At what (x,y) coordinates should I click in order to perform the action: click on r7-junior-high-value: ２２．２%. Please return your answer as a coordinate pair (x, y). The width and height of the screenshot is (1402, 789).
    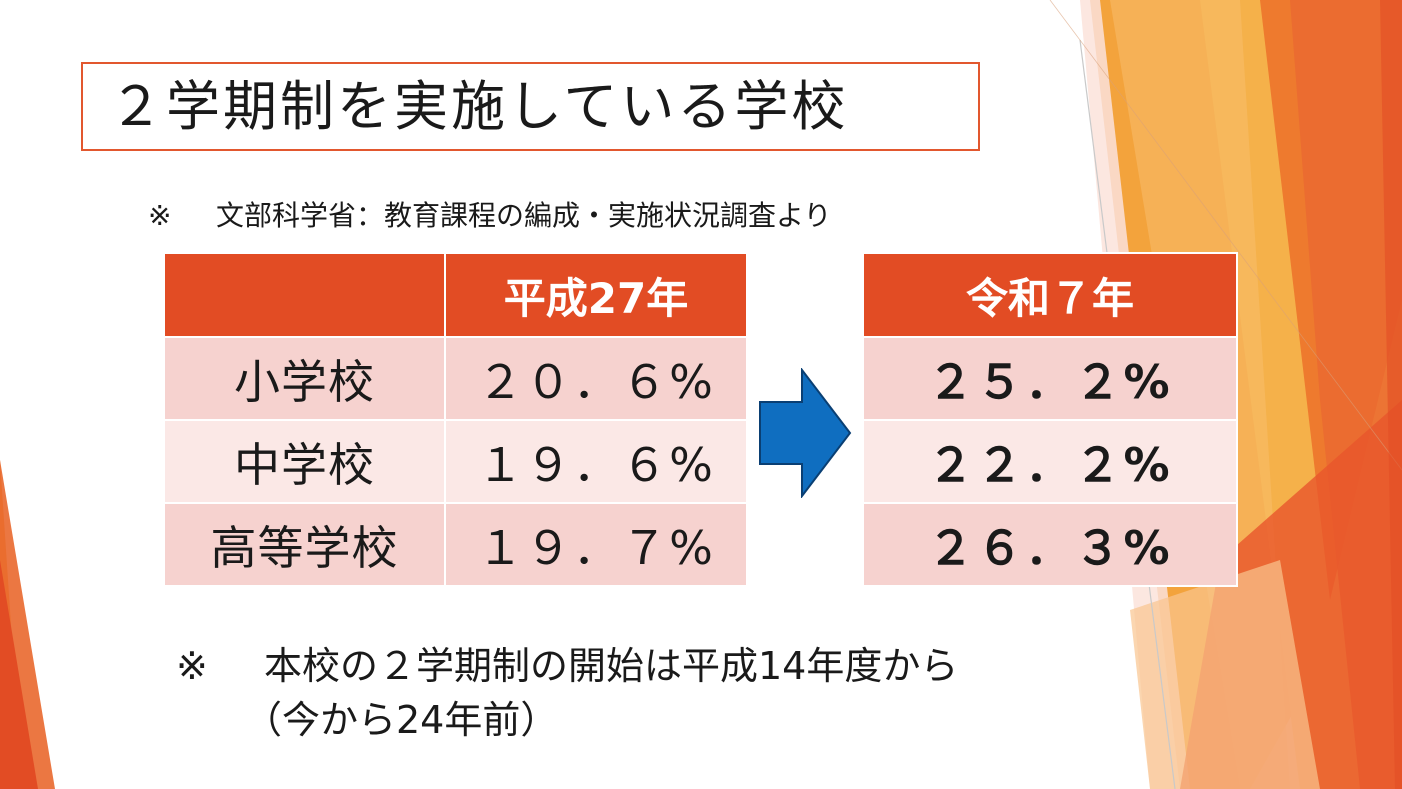
    Looking at the image, I should click on (1050, 461).